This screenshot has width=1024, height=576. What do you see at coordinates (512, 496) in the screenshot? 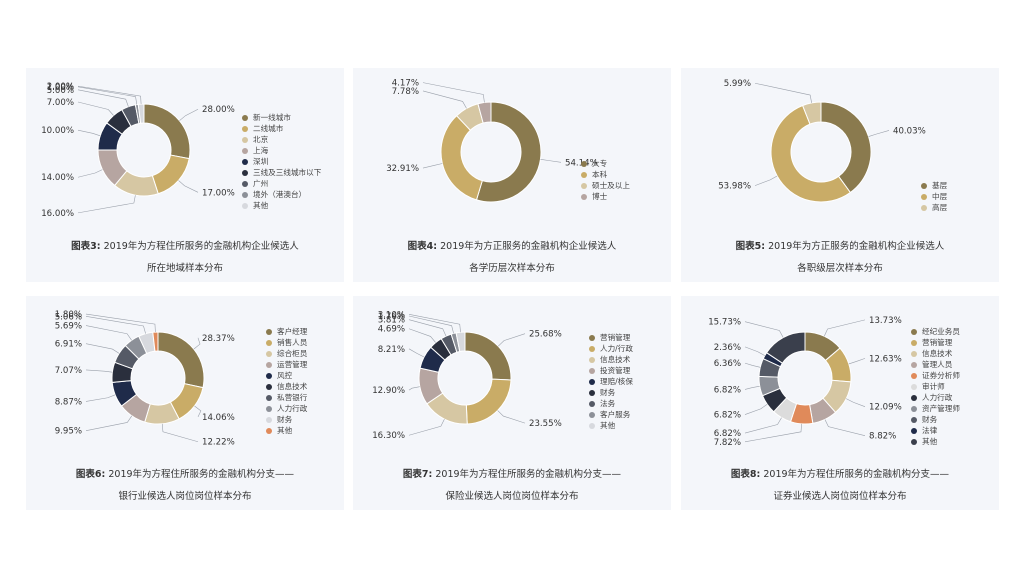
I see `caption-line2: 保险业候选人岗位岗位样本分布` at bounding box center [512, 496].